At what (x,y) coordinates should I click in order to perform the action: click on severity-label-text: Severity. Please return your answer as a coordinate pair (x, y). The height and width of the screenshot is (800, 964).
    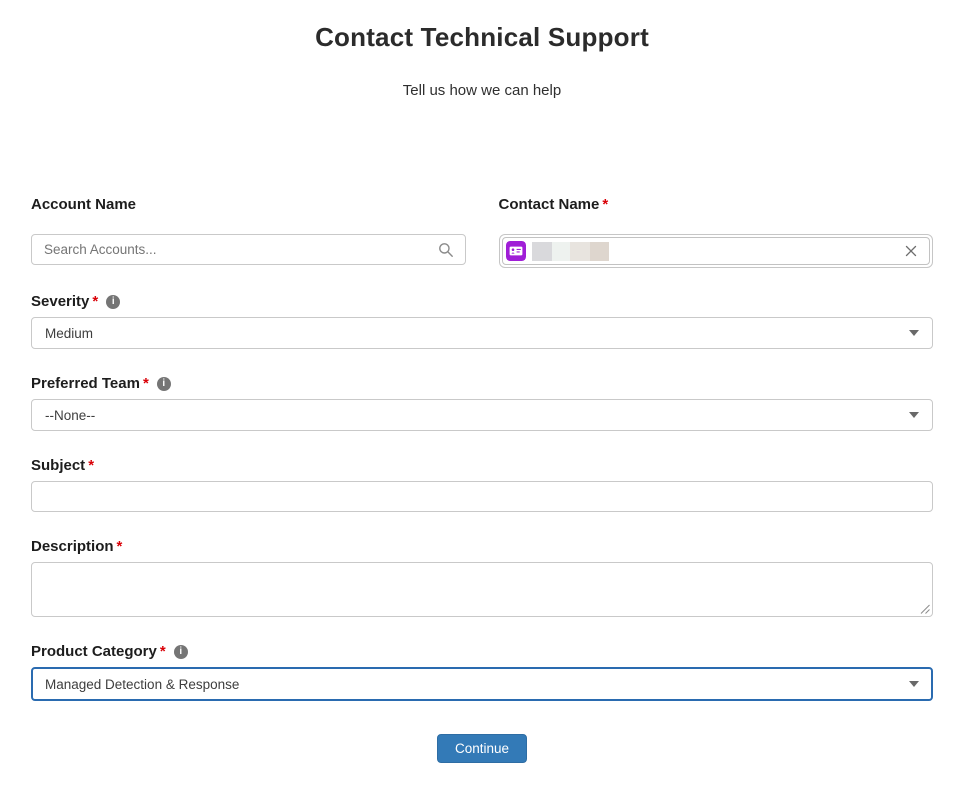
    Looking at the image, I should click on (60, 301).